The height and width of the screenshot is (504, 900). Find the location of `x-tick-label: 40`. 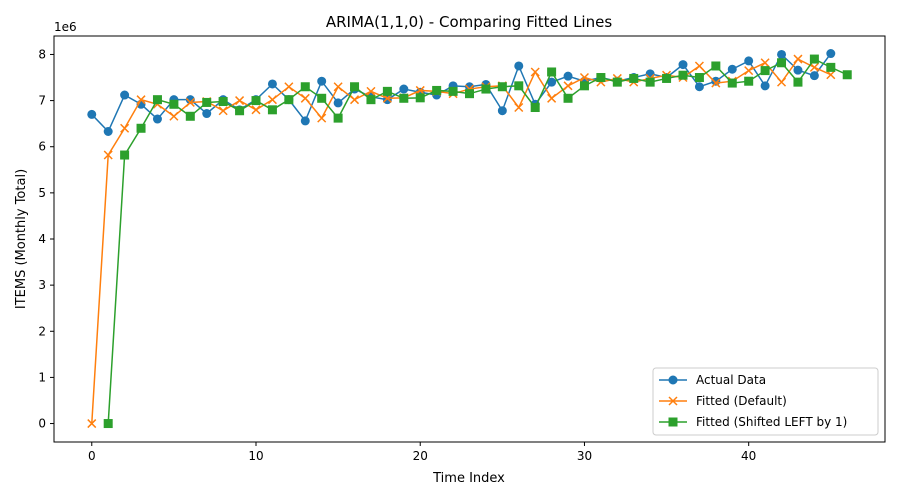

x-tick-label: 40 is located at coordinates (748, 456).